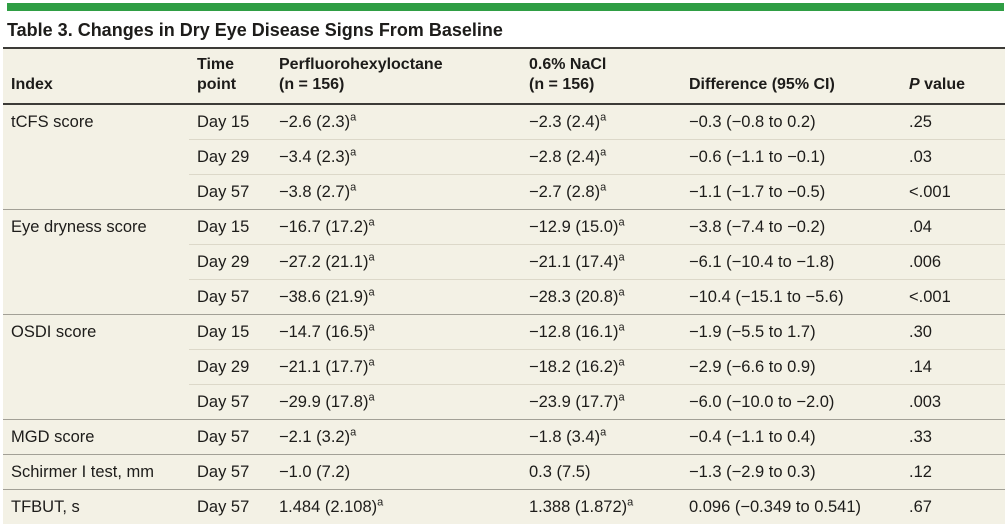 The image size is (1008, 524). I want to click on cell-drug-value: −3.8 (2.7)a, so click(396, 192).